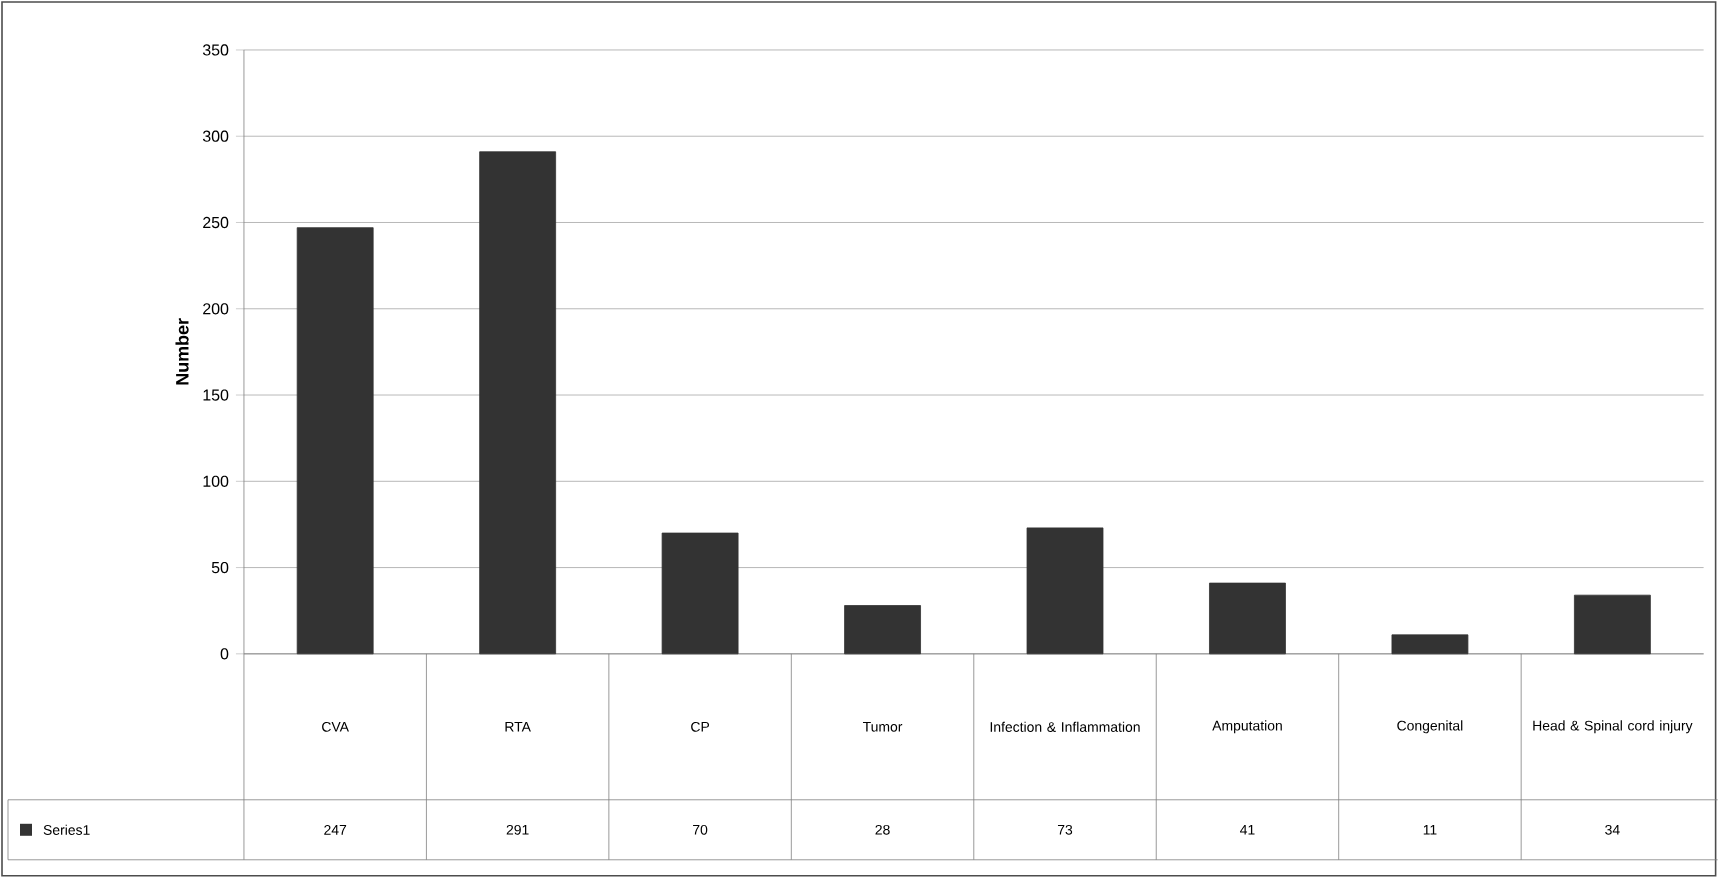 The width and height of the screenshot is (1718, 878). I want to click on y-axis-title: Number, so click(182, 351).